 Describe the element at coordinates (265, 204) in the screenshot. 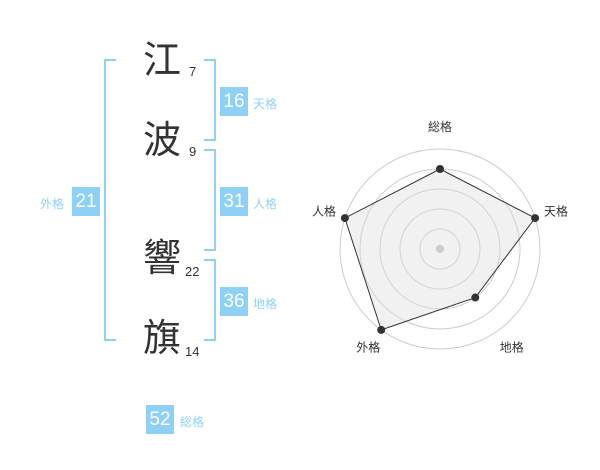

I see `jinkaku-label: 人格` at that location.